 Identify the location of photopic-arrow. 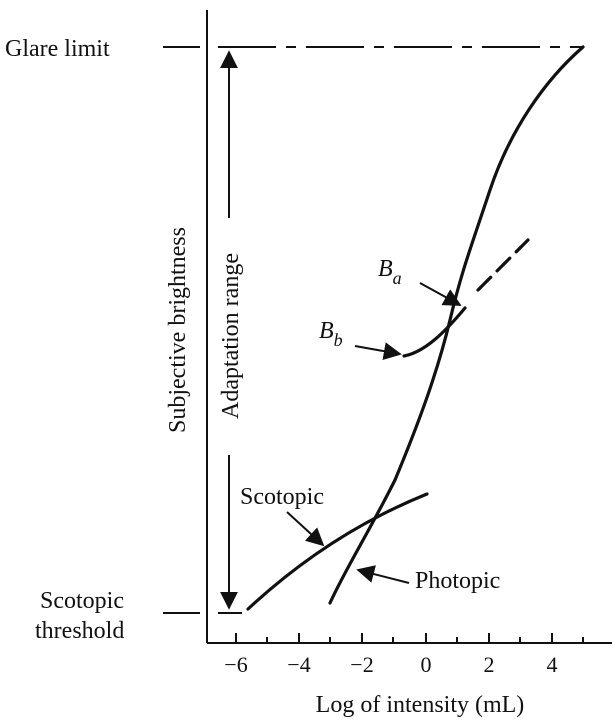
(383, 574).